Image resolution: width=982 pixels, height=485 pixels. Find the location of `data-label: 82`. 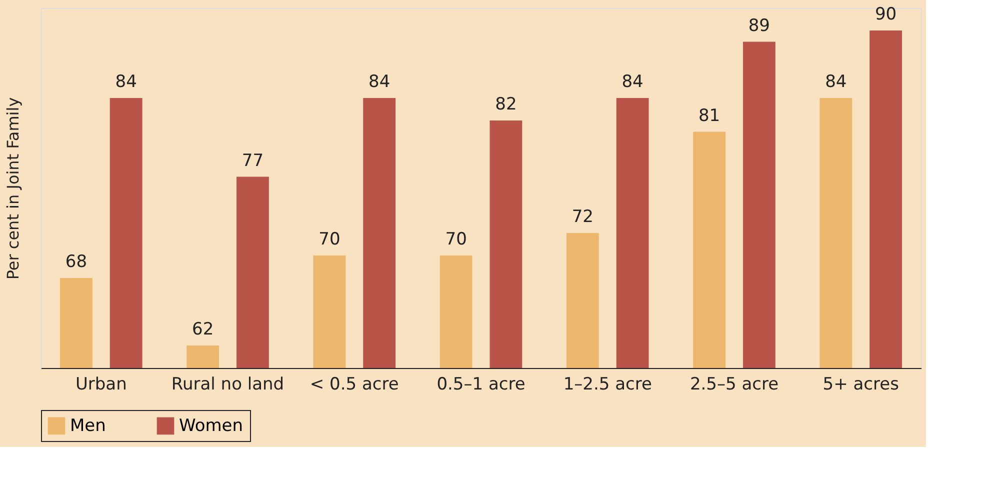

data-label: 82 is located at coordinates (506, 104).